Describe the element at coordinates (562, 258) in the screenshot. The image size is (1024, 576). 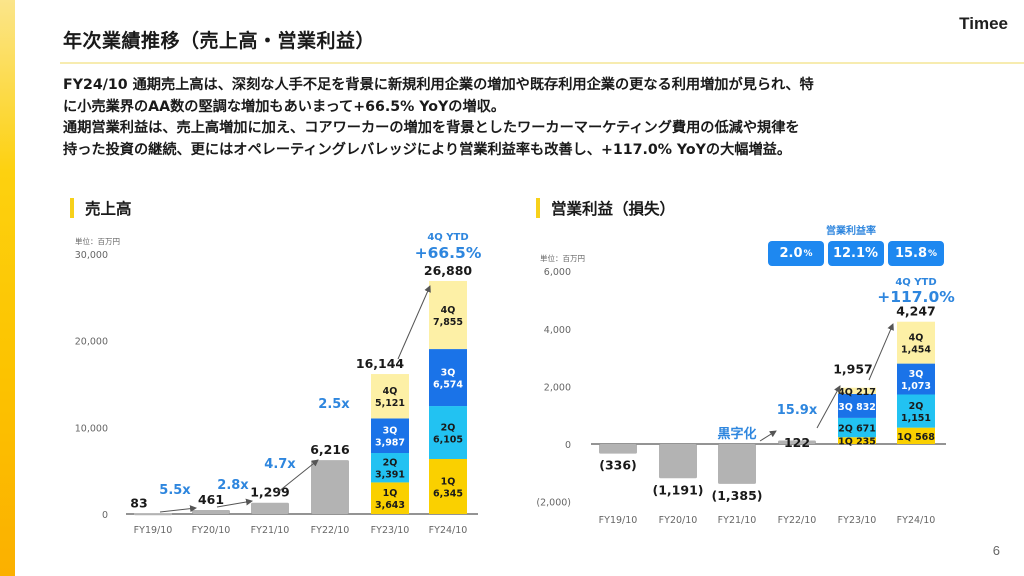
I see `operating-income-unit-label: 単位：百万円` at that location.